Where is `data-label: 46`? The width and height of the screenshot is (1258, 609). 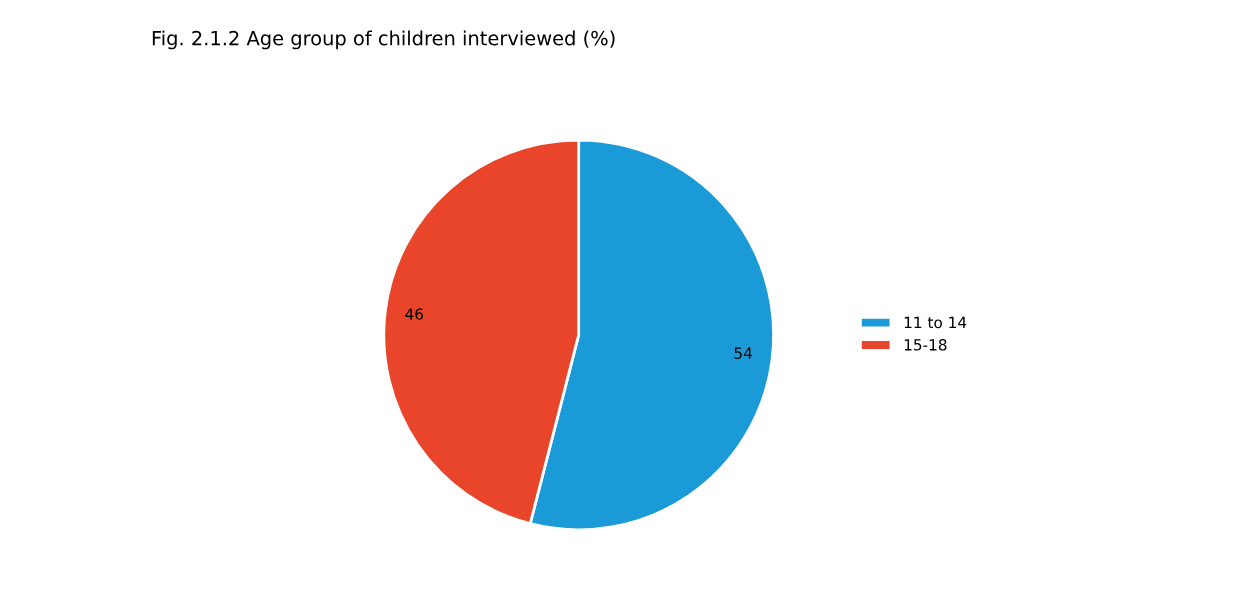 data-label: 46 is located at coordinates (414, 314).